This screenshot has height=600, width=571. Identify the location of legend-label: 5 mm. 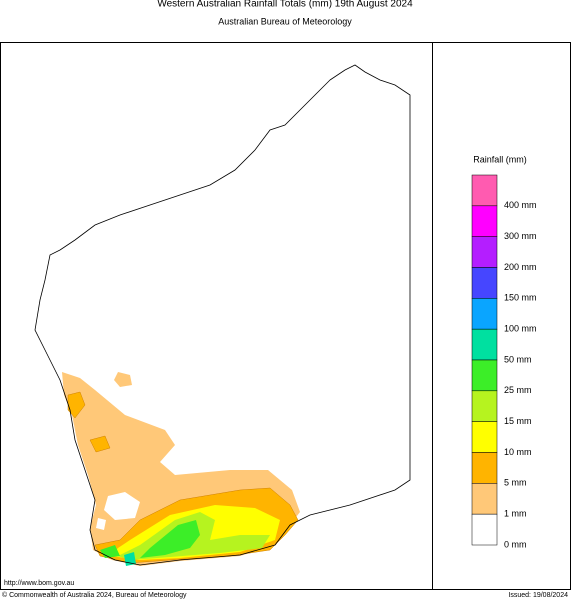
(515, 483).